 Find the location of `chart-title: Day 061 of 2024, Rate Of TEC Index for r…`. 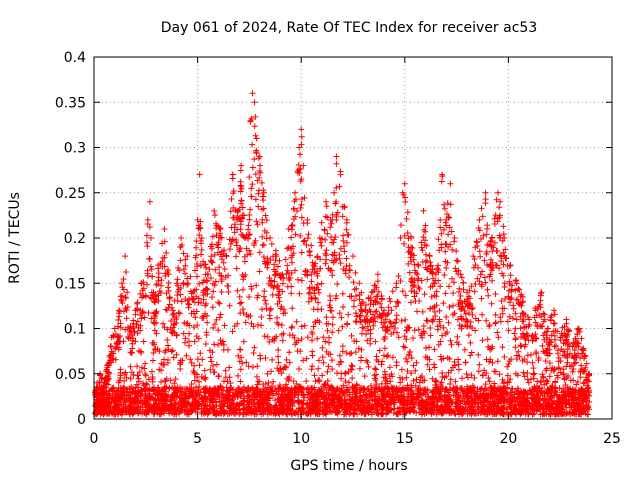

chart-title: Day 061 of 2024, Rate Of TEC Index for r… is located at coordinates (349, 28).